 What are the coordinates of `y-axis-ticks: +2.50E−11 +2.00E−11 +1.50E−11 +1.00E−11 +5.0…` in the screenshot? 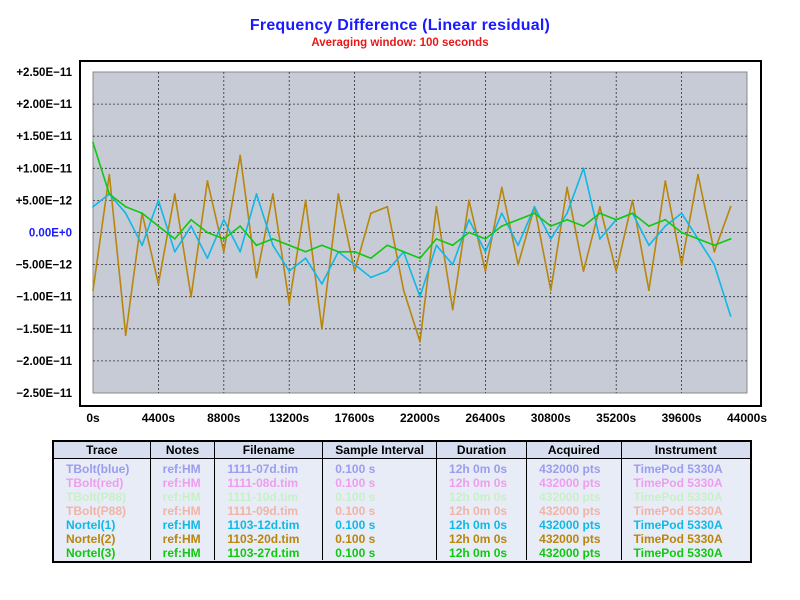 It's located at (44, 233).